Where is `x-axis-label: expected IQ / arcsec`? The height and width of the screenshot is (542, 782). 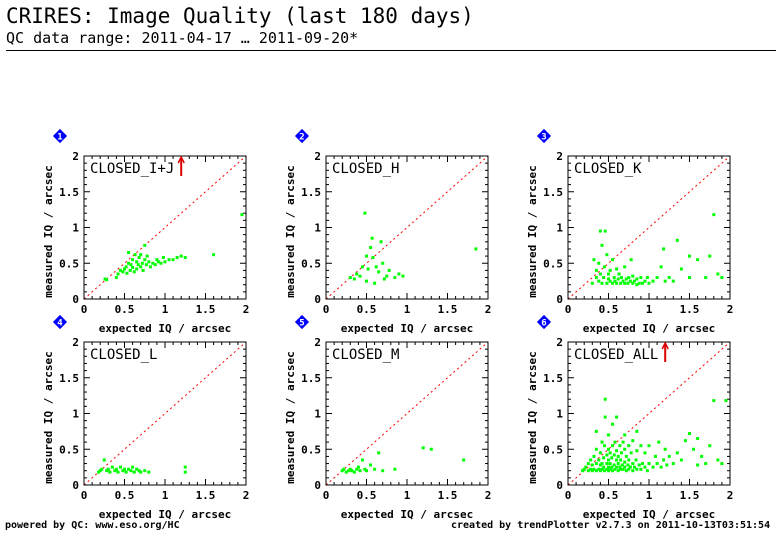 x-axis-label: expected IQ / arcsec is located at coordinates (649, 328).